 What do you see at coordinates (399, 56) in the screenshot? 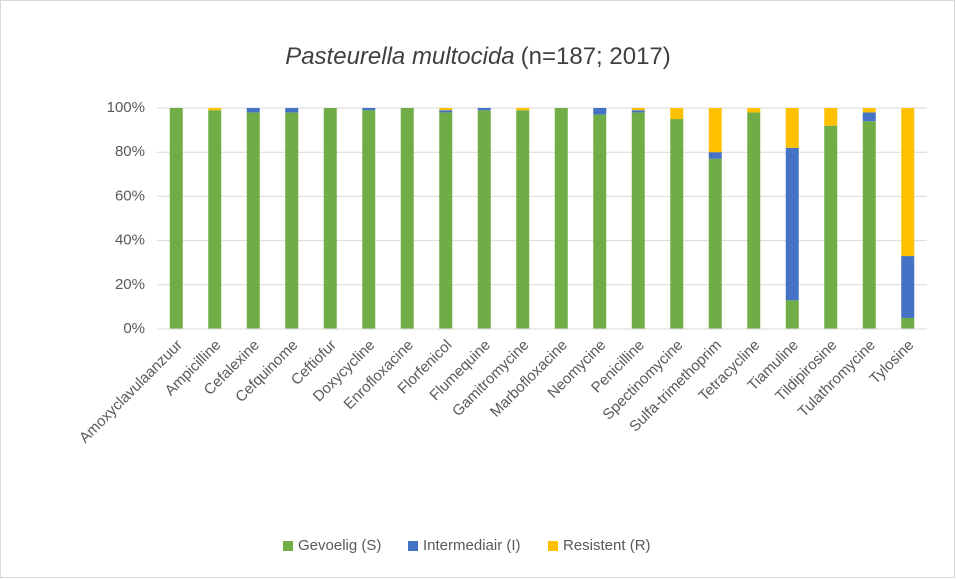
I see `title-organism: Pasteurella multocida` at bounding box center [399, 56].